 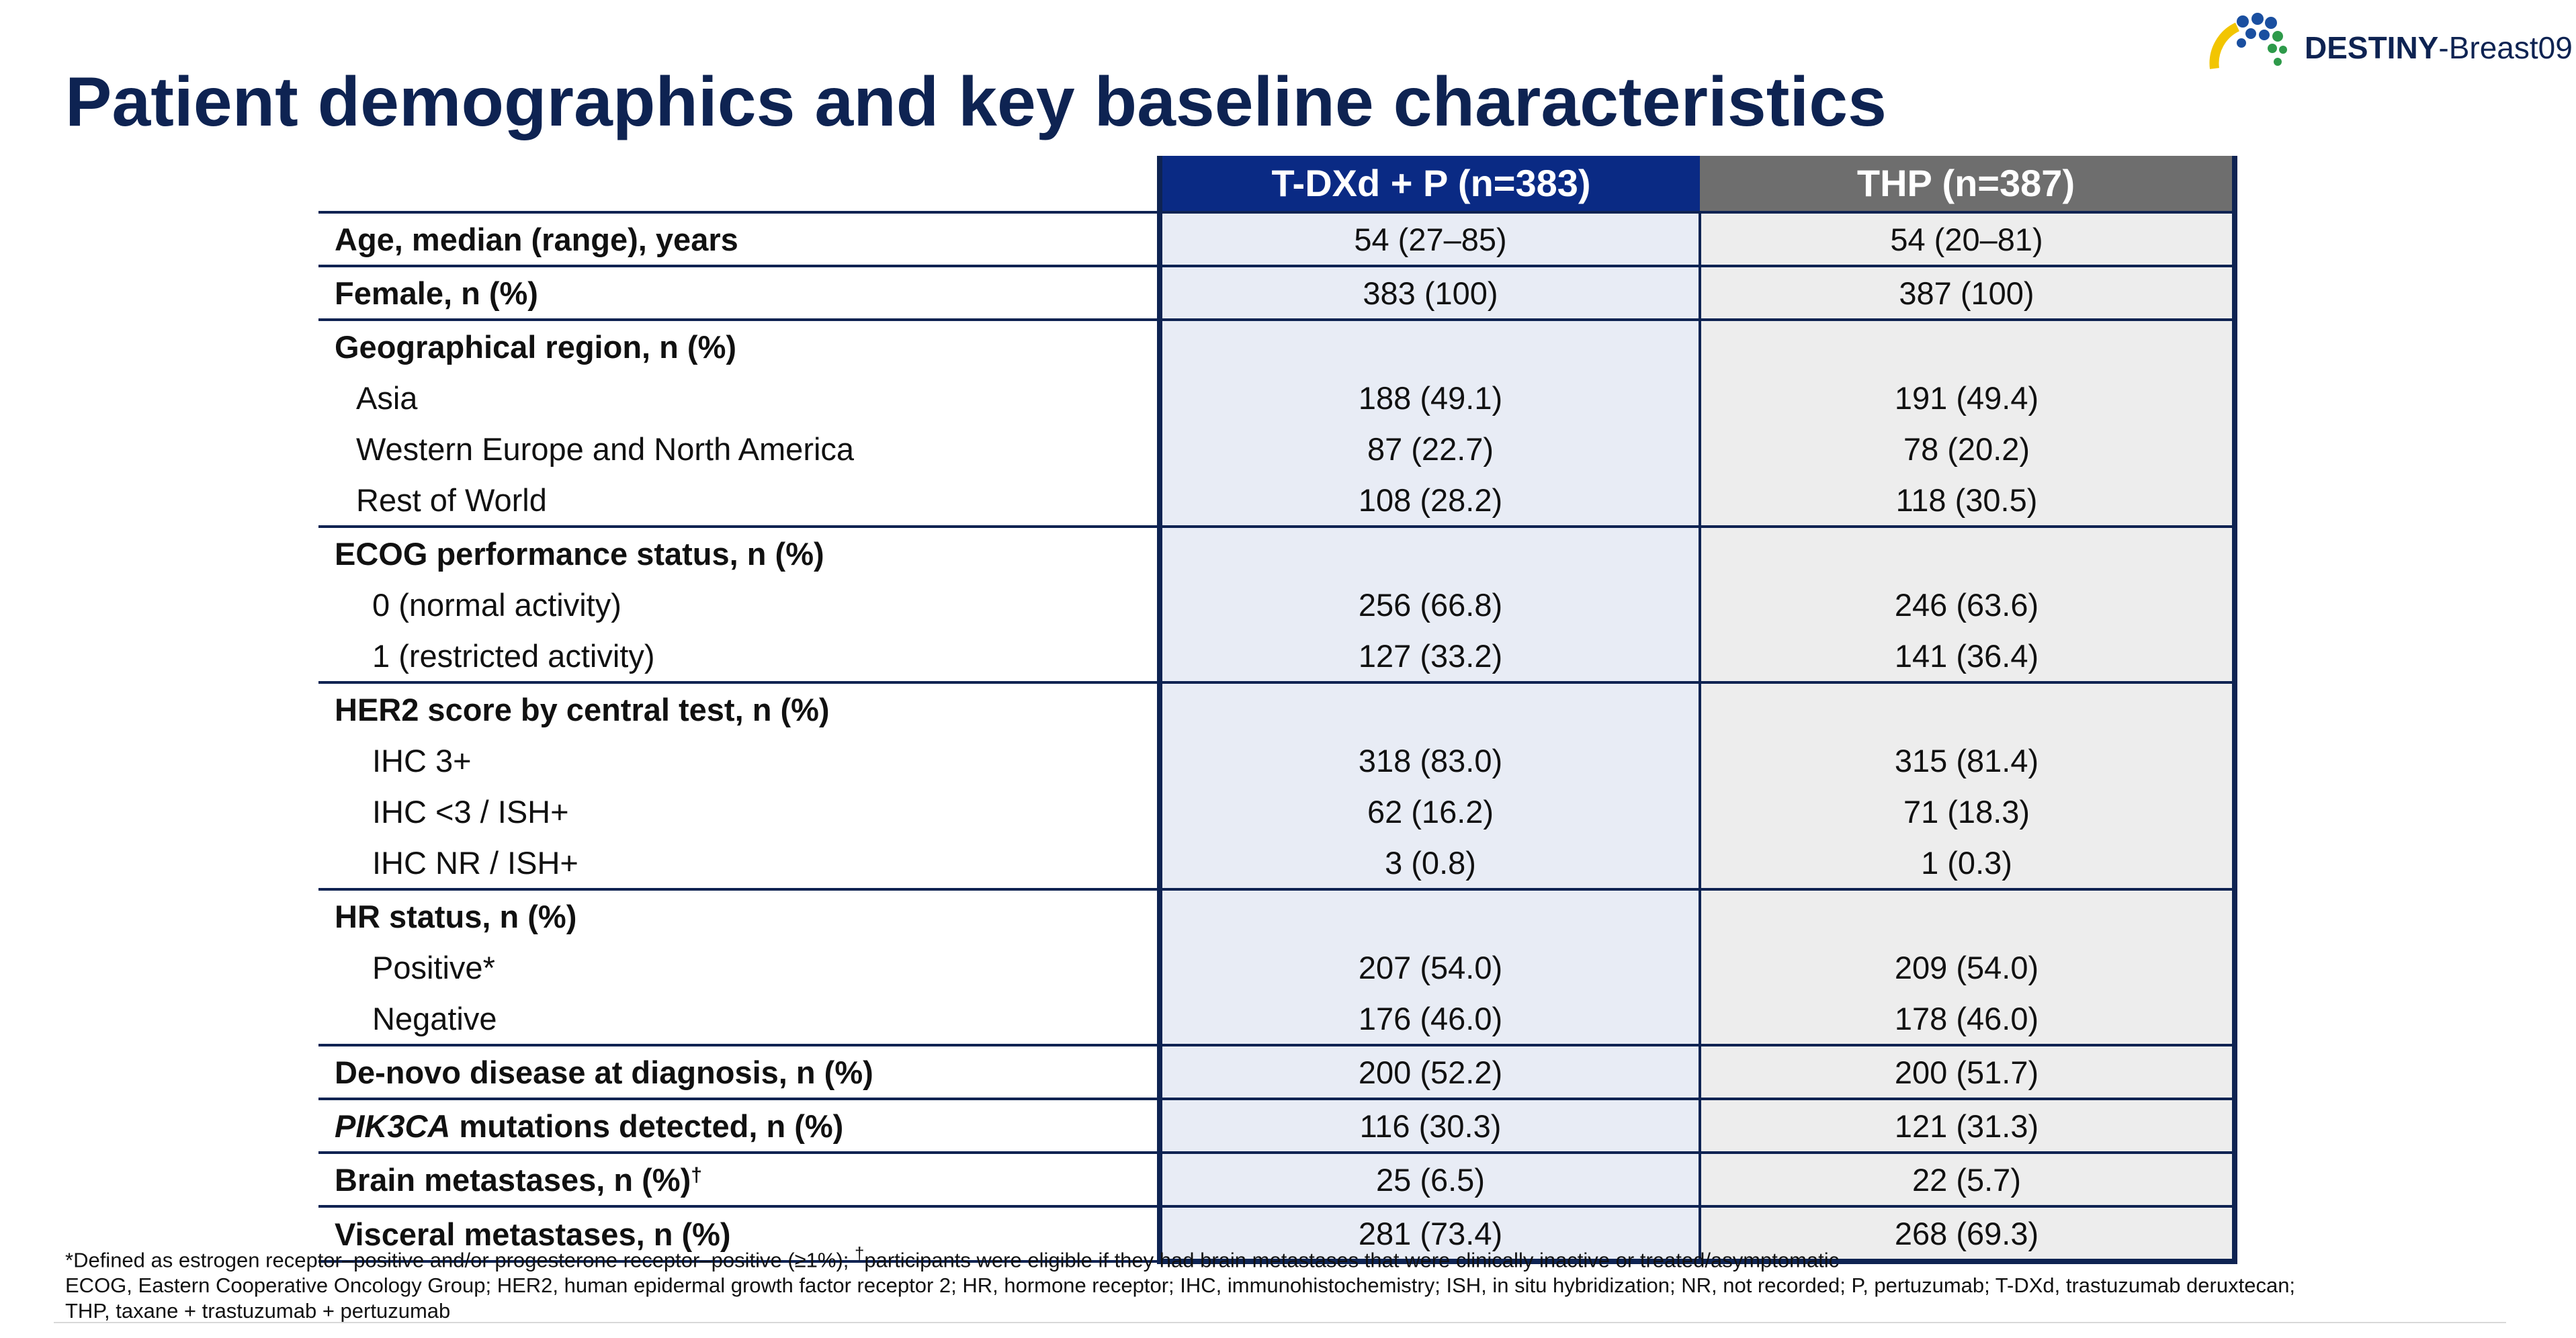 What do you see at coordinates (1968, 239) in the screenshot?
I see `thp-value: 54 (20–81)` at bounding box center [1968, 239].